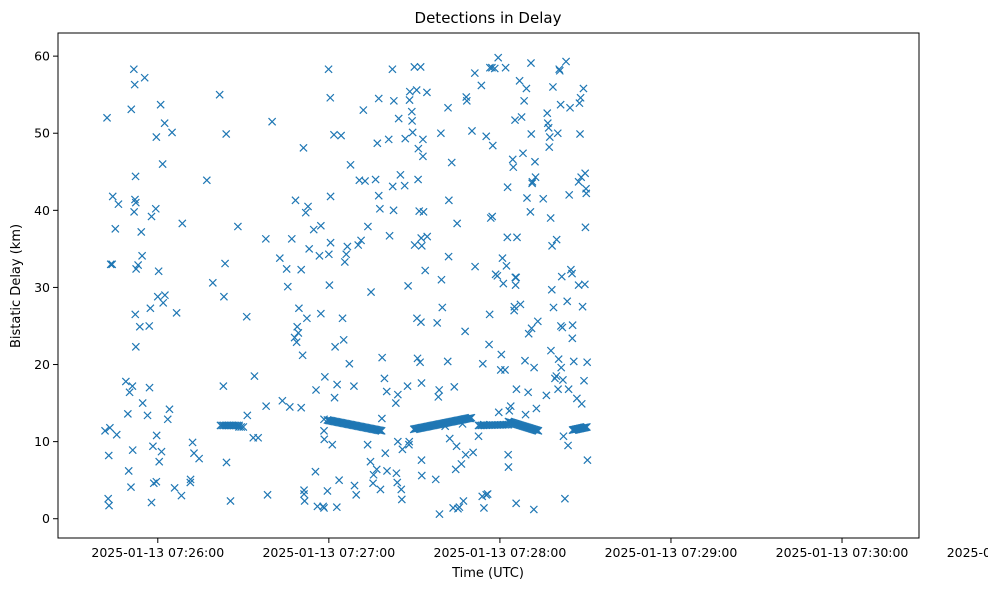  What do you see at coordinates (42, 364) in the screenshot?
I see `y-tick-label: 20` at bounding box center [42, 364].